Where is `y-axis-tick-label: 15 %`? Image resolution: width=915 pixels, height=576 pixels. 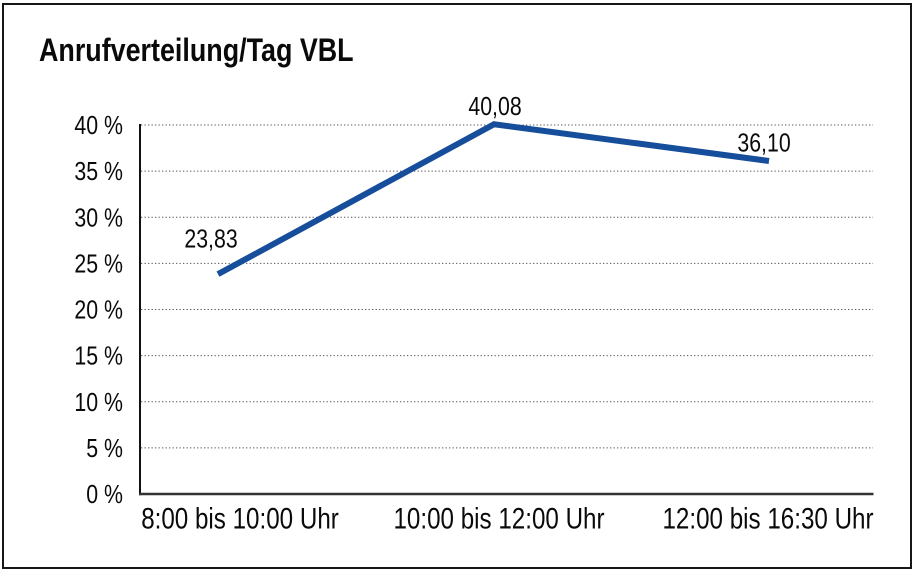
y-axis-tick-label: 15 % is located at coordinates (98, 357).